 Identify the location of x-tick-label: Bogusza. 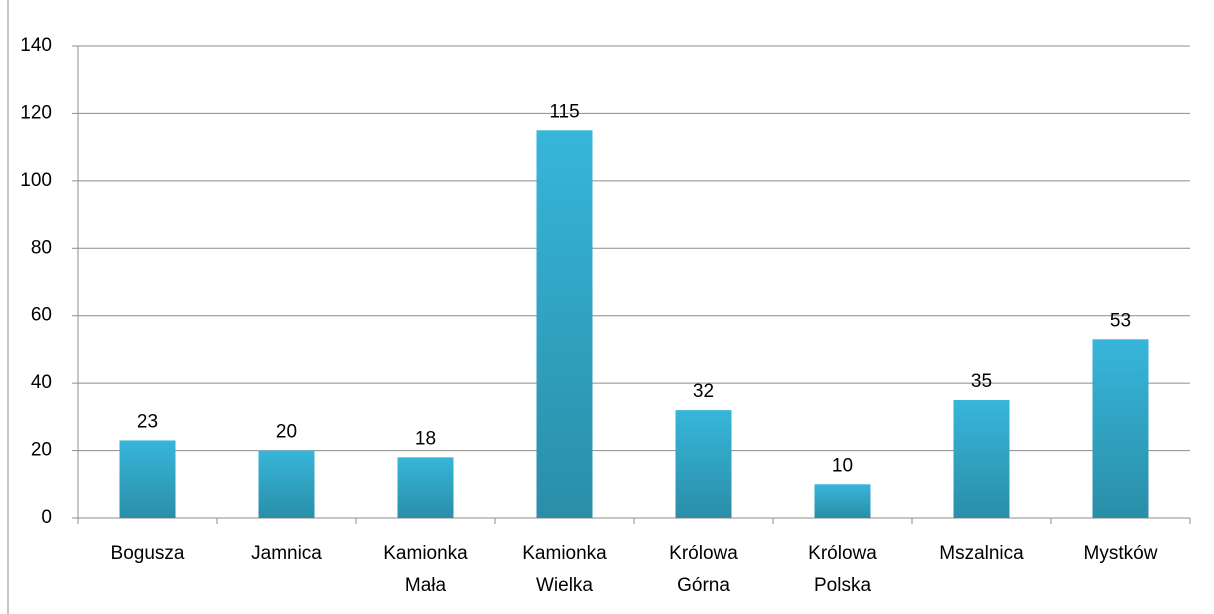
(148, 553).